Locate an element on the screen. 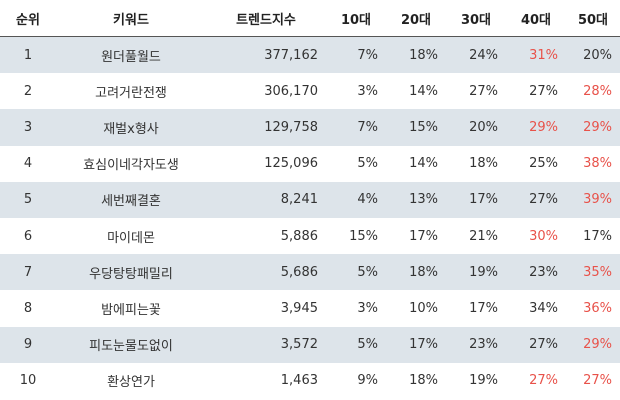  number-cell: 28% is located at coordinates (597, 91).